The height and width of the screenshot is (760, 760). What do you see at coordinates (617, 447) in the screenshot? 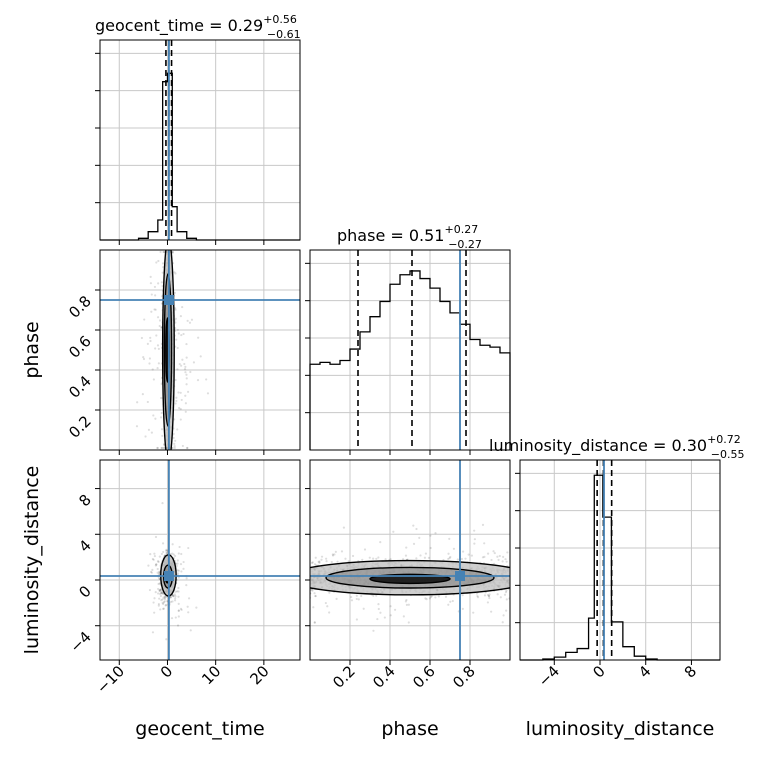
I see `title-luminosity-distance: luminosity_distance = 0.30+0.72 −0.55` at bounding box center [617, 447].